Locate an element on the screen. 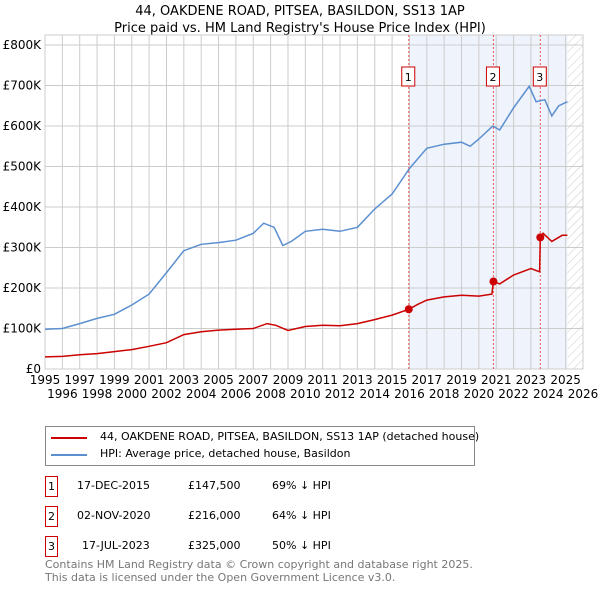  x-tick-label: 2018 is located at coordinates (444, 394).